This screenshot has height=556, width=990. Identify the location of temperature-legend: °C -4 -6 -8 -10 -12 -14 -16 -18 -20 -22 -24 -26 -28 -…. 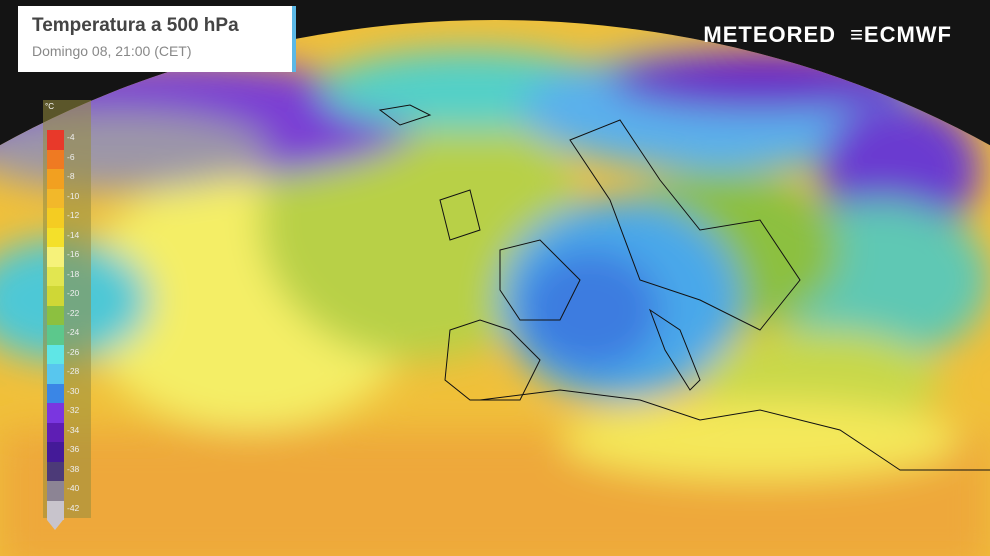
(67, 315).